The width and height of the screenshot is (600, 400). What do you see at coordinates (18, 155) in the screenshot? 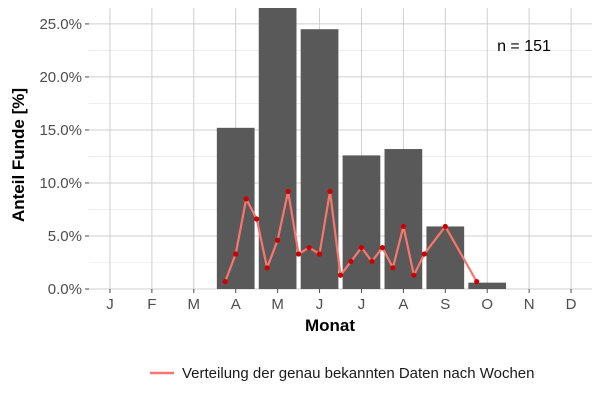
I see `y-axis-title: Anteil Funde [%]` at bounding box center [18, 155].